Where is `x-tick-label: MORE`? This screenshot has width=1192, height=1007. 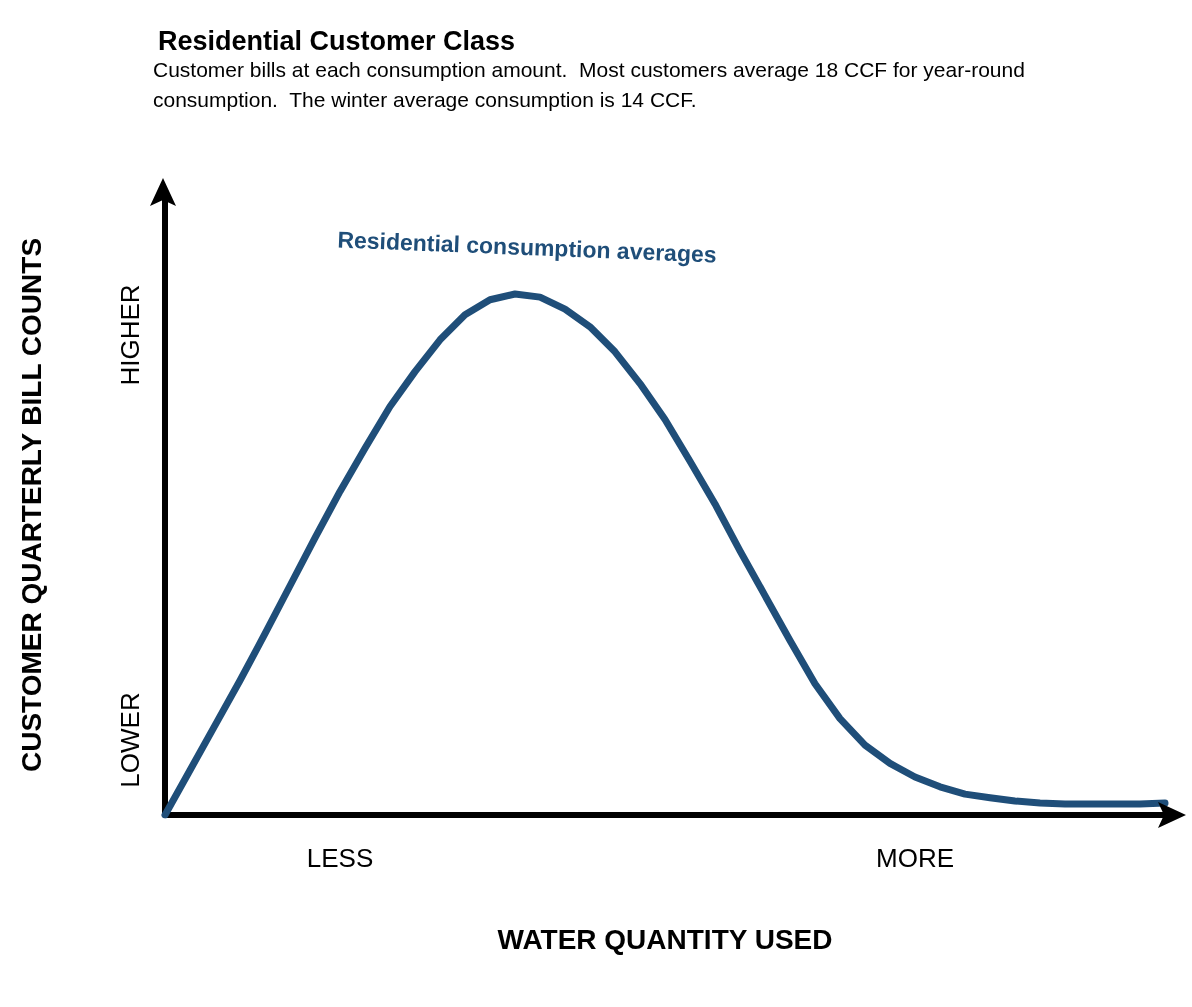
x-tick-label: MORE is located at coordinates (915, 858).